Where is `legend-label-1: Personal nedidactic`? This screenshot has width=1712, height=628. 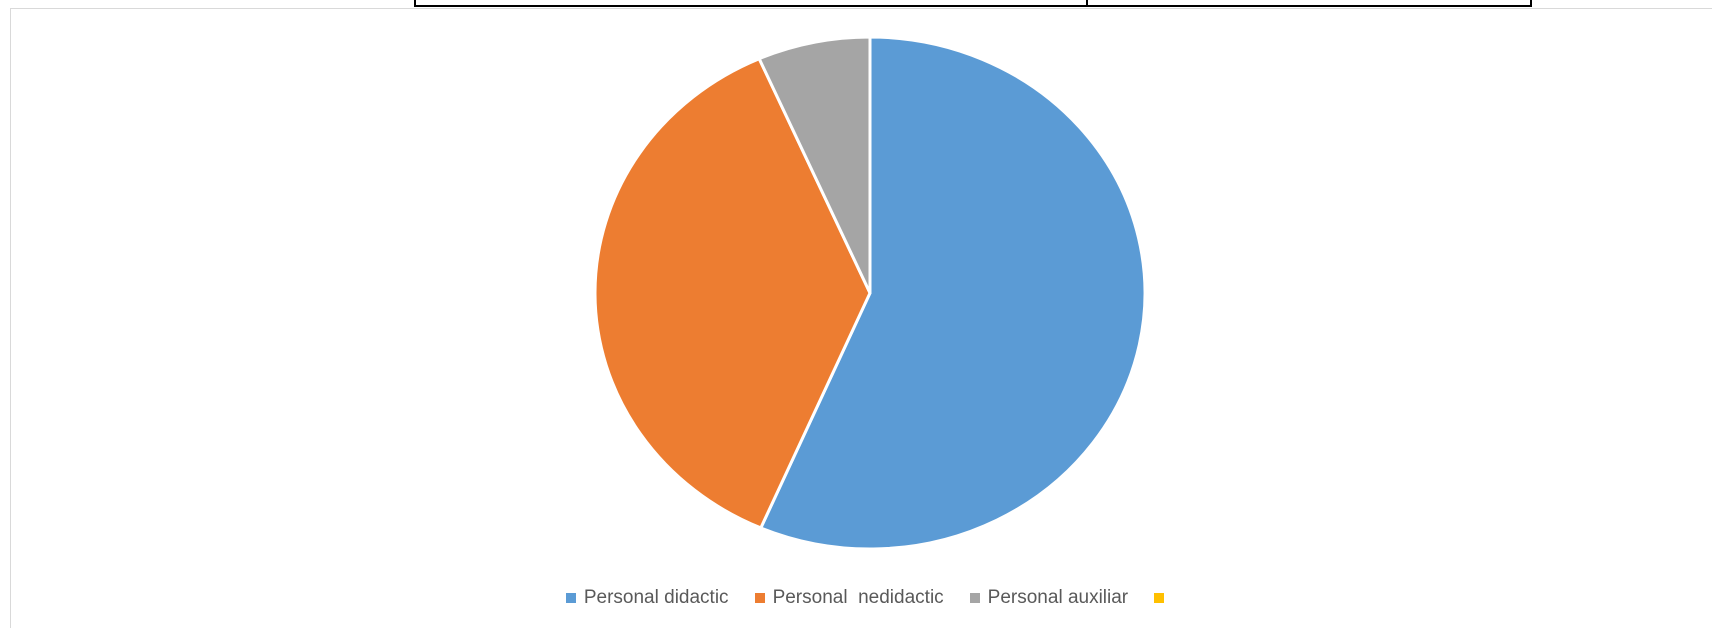
legend-label-1: Personal nedidactic is located at coordinates (858, 597).